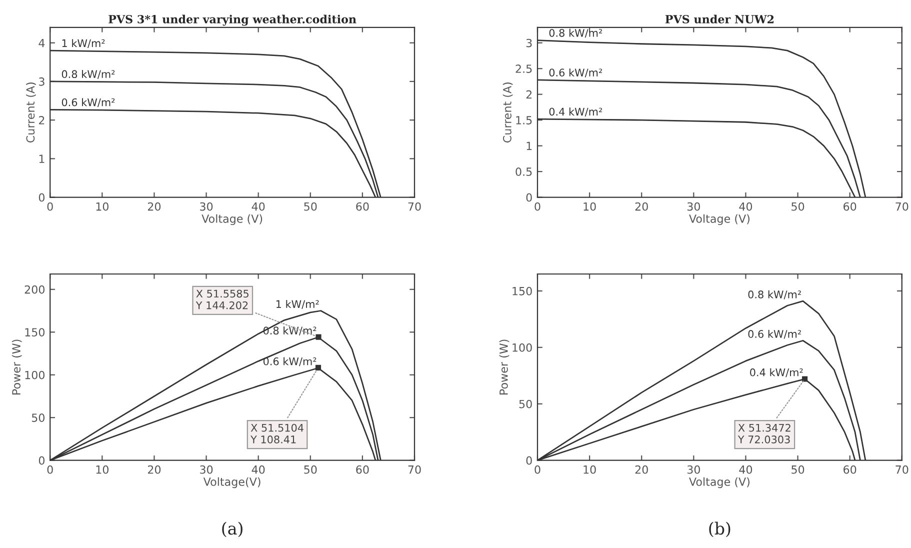 The height and width of the screenshot is (548, 911). I want to click on y-tick-label: 1.5, so click(524, 120).